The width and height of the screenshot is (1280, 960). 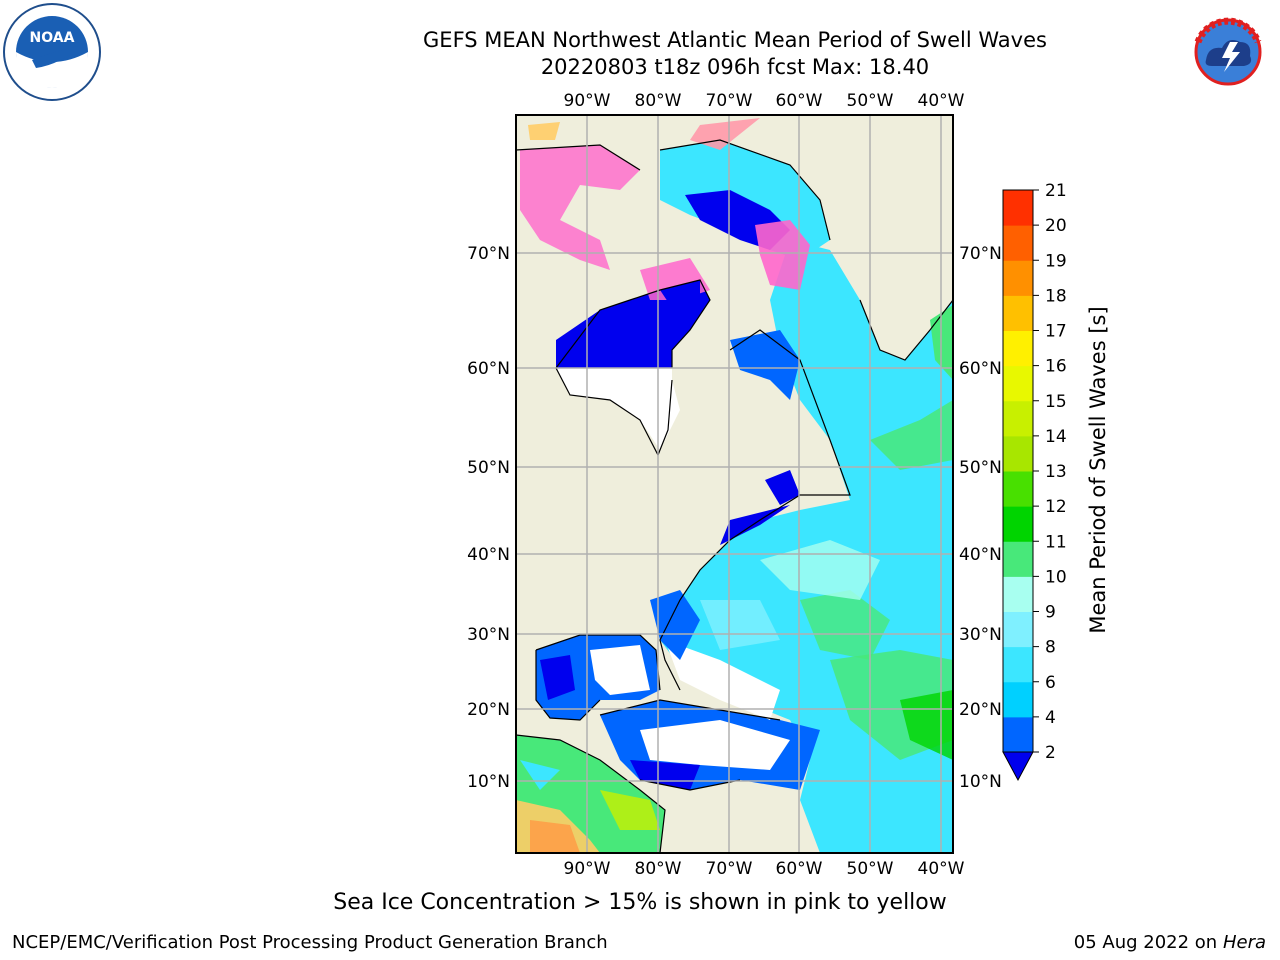 I want to click on footer-date: 05 Aug 2022 on Hera, so click(x=1170, y=942).